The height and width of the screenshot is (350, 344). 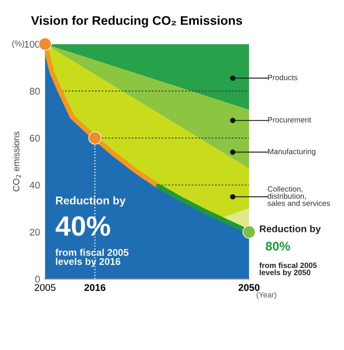 I want to click on x-tick-label: 2050, so click(x=249, y=287).